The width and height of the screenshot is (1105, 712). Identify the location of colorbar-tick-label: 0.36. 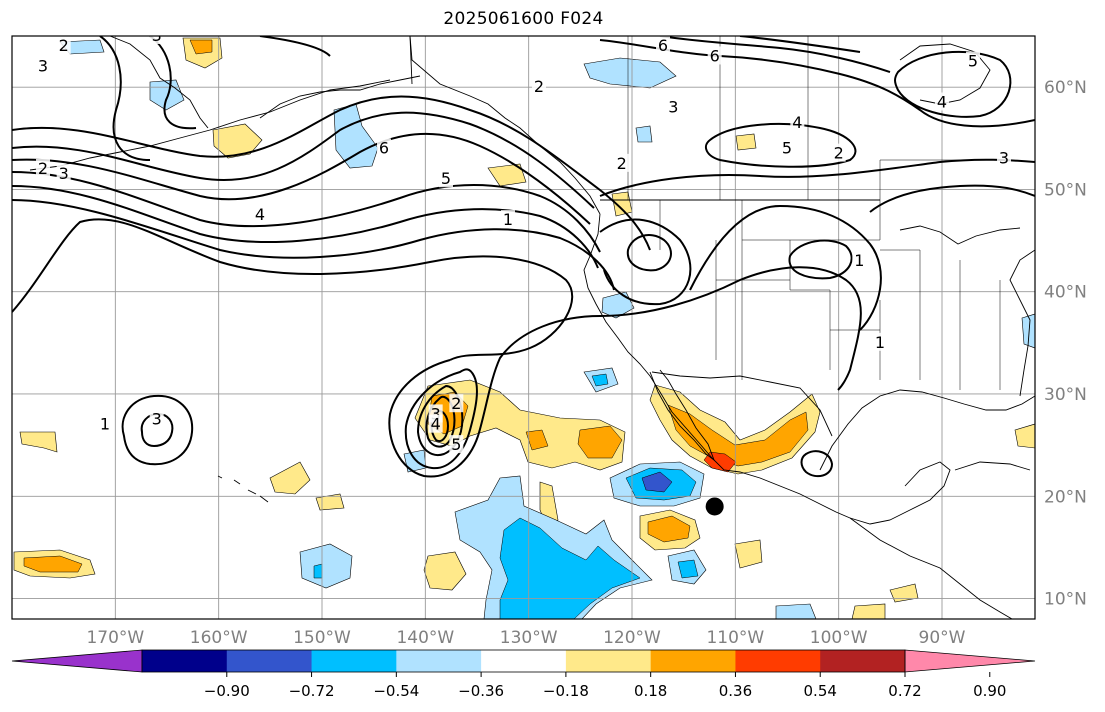
(735, 691).